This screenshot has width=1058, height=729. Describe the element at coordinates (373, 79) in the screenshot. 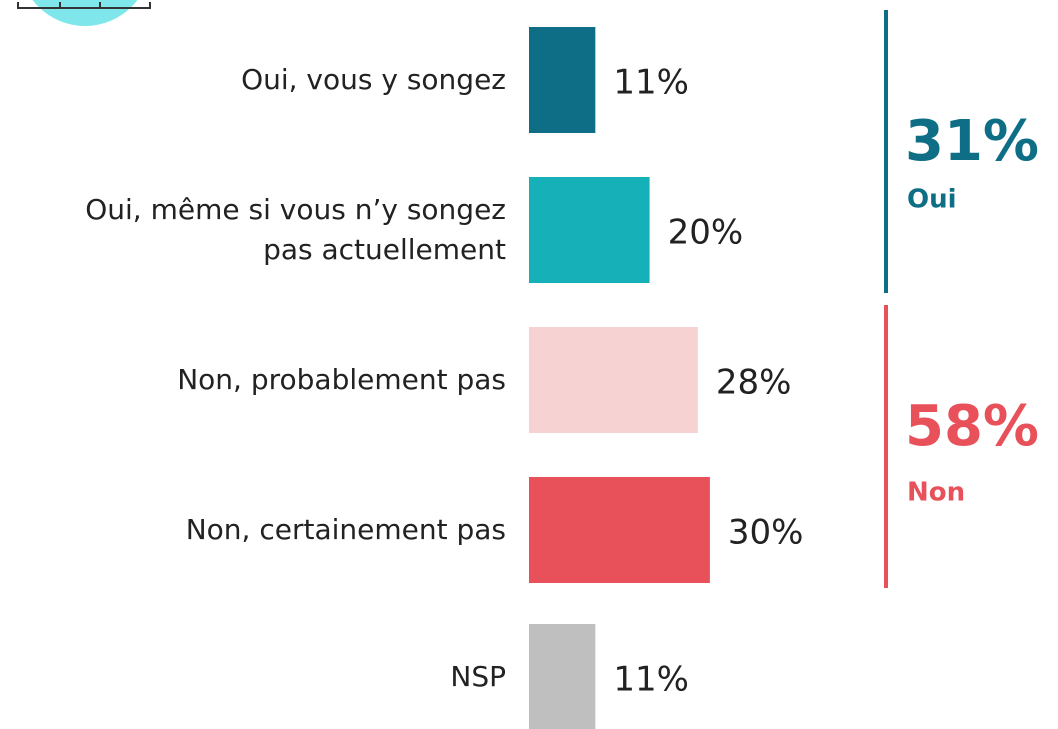

I see `category-label: Oui, vous y songez` at that location.